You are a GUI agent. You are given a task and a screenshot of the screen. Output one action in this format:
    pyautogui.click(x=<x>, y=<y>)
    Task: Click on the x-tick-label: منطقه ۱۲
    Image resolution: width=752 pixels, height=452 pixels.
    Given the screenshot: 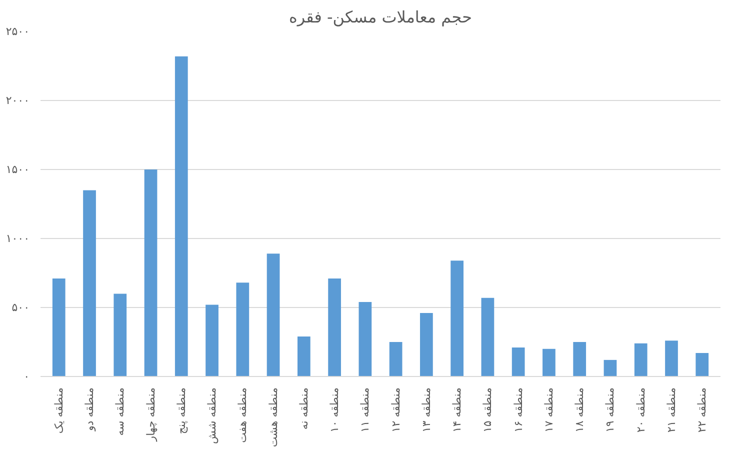 What is the action you would take?
    pyautogui.click(x=395, y=410)
    